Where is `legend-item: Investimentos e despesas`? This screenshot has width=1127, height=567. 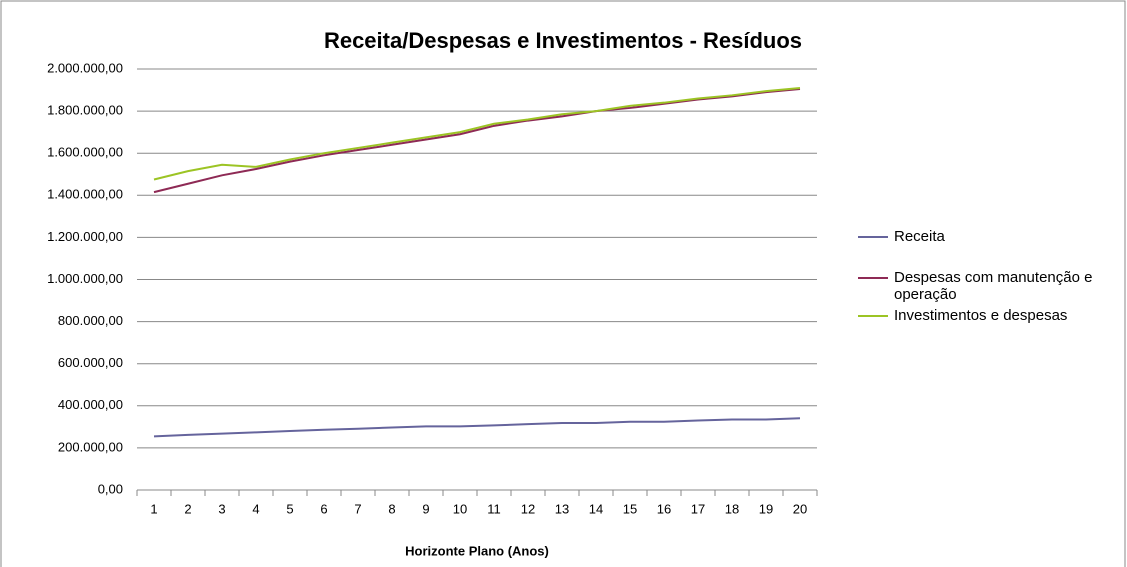
legend-item: Investimentos e despesas is located at coordinates (989, 315).